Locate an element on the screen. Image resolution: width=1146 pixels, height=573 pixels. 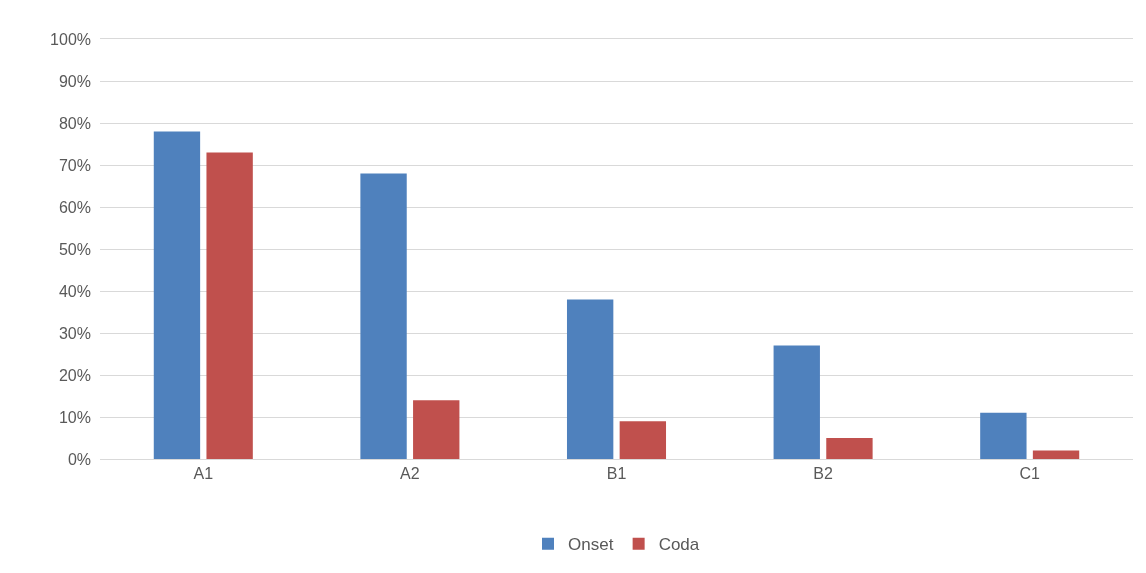
x-tick-label: B2 is located at coordinates (823, 474).